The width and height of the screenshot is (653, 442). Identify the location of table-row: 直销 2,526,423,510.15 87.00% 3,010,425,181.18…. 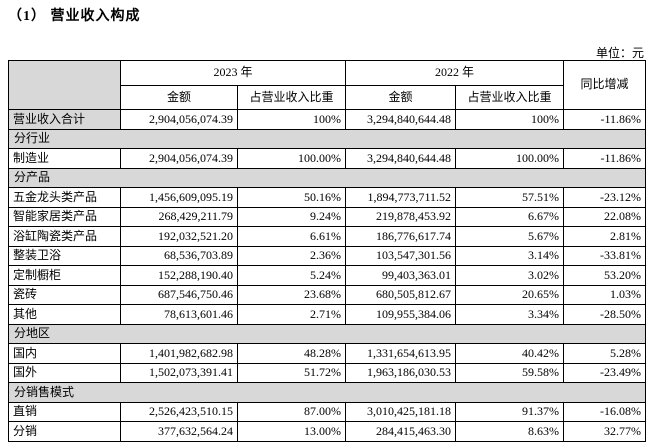
(327, 411).